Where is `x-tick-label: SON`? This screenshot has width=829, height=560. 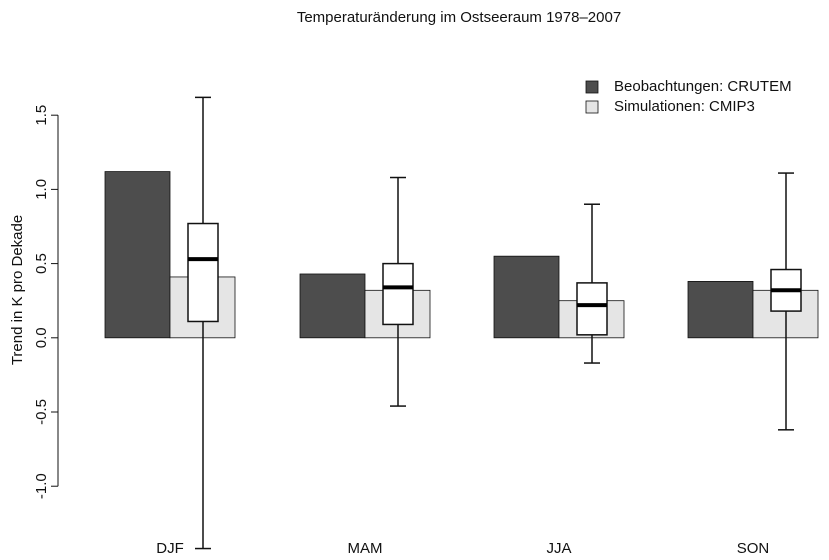
x-tick-label: SON is located at coordinates (753, 548).